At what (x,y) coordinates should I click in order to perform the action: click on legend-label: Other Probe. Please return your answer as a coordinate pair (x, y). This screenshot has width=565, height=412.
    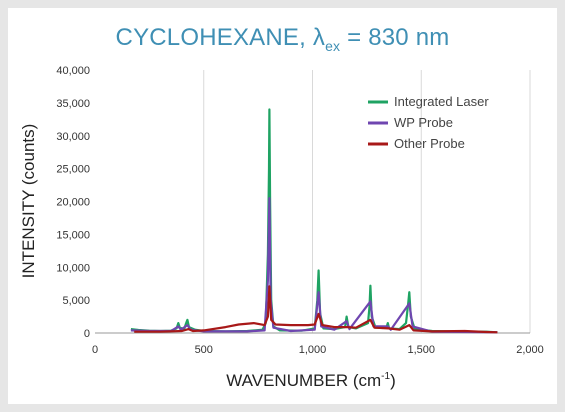
    Looking at the image, I should click on (429, 143).